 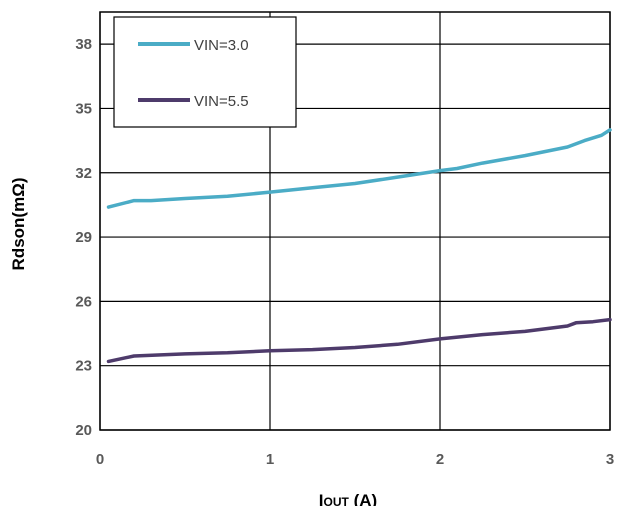 I want to click on x-tick-label: 0, so click(x=100, y=459).